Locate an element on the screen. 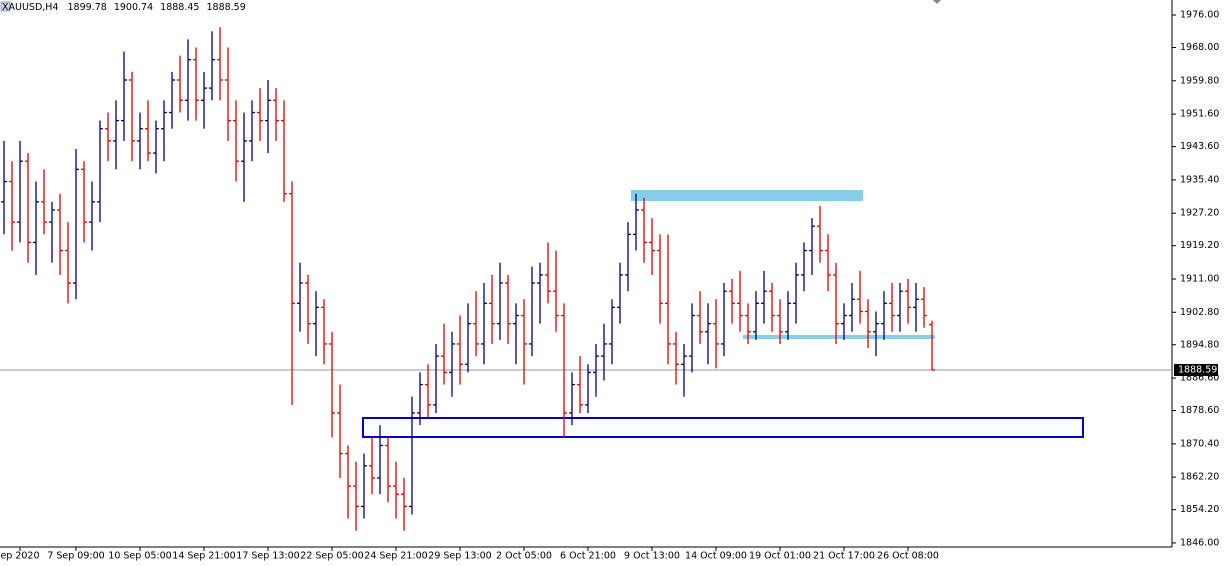 The width and height of the screenshot is (1226, 566). x-tick-label: 14 Oct 09:00 is located at coordinates (716, 556).